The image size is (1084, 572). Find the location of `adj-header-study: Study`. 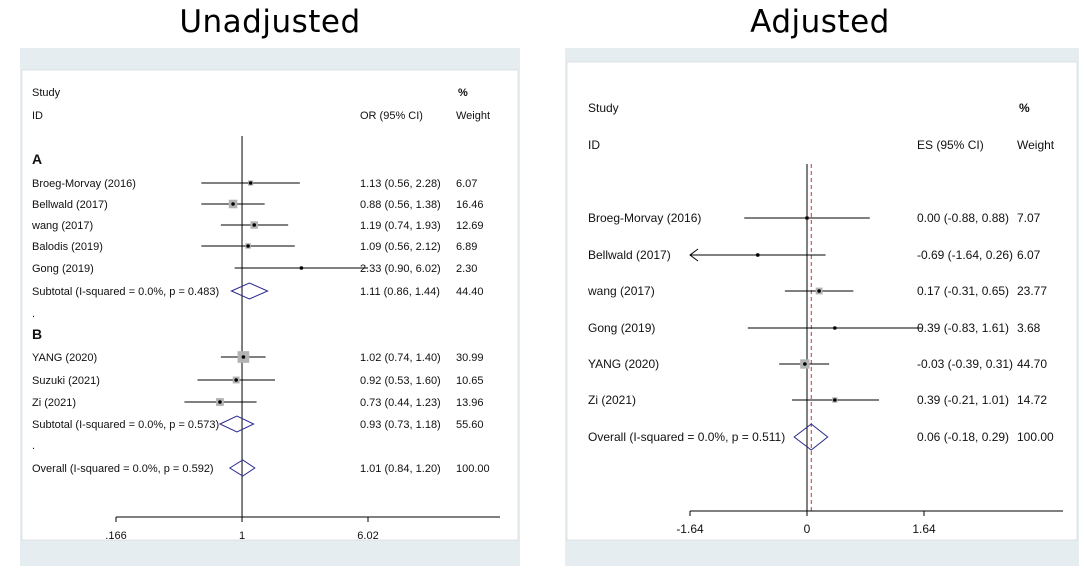

adj-header-study: Study is located at coordinates (603, 108).